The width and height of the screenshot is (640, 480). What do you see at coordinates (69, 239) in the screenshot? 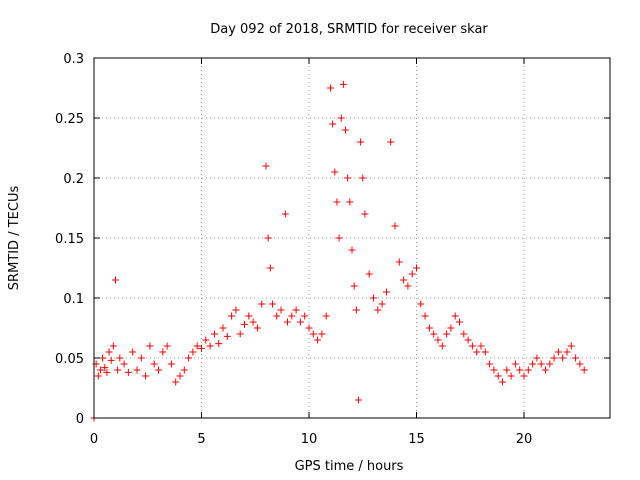
I see `y-tick-label: 0.15` at bounding box center [69, 239].